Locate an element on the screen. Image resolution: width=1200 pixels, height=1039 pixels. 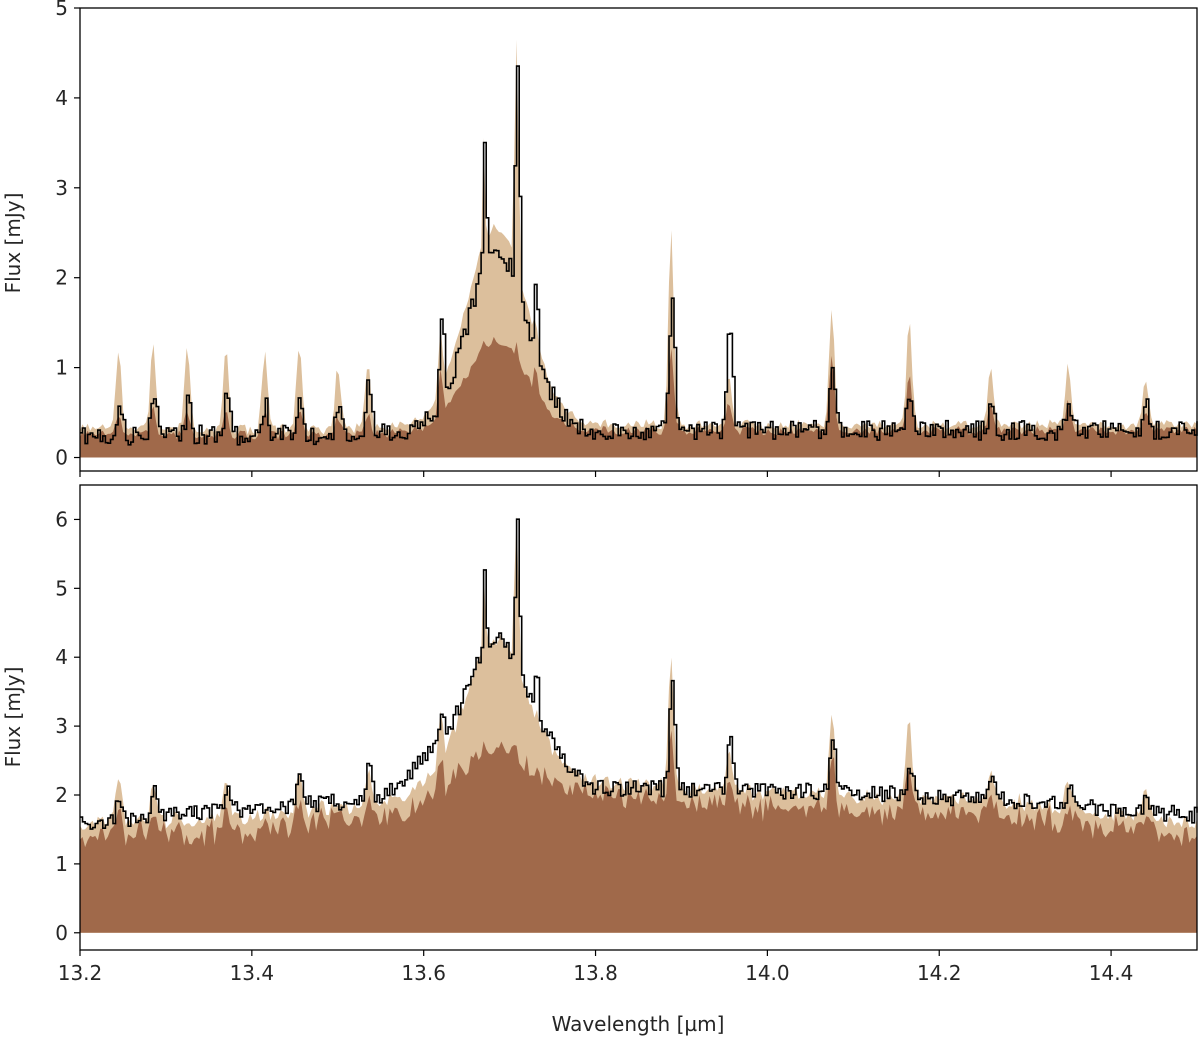
x-tick-label: 14.0 is located at coordinates (767, 973).